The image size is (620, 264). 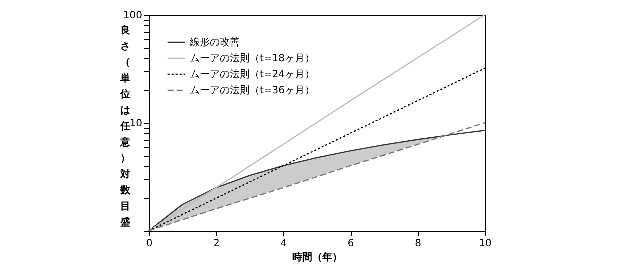 I want to click on text: 良さ（単位は任意）対数目盛, so click(x=125, y=127).